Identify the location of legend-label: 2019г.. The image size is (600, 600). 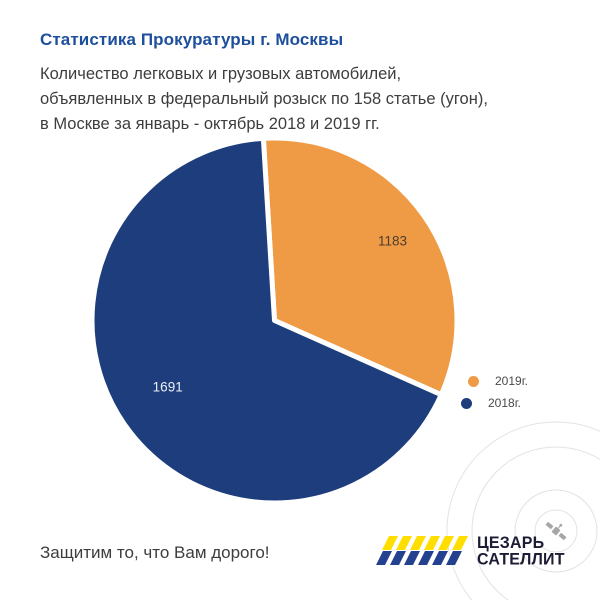
(511, 381).